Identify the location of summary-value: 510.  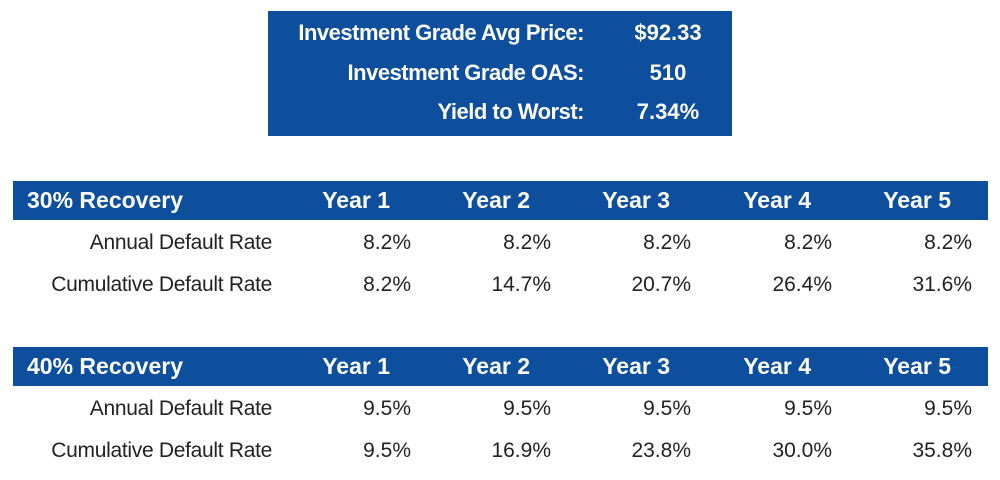
(668, 72).